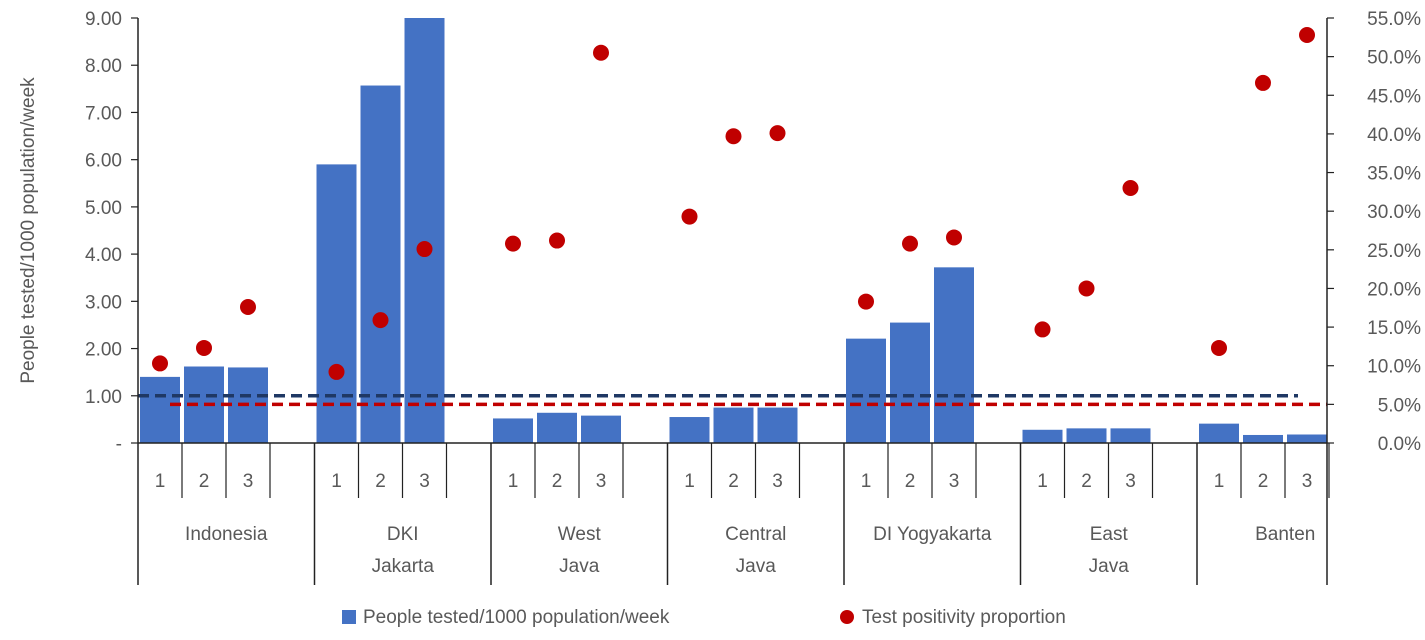 The image size is (1425, 640). Describe the element at coordinates (349, 617) in the screenshot. I see `legend-bar-swatch` at that location.